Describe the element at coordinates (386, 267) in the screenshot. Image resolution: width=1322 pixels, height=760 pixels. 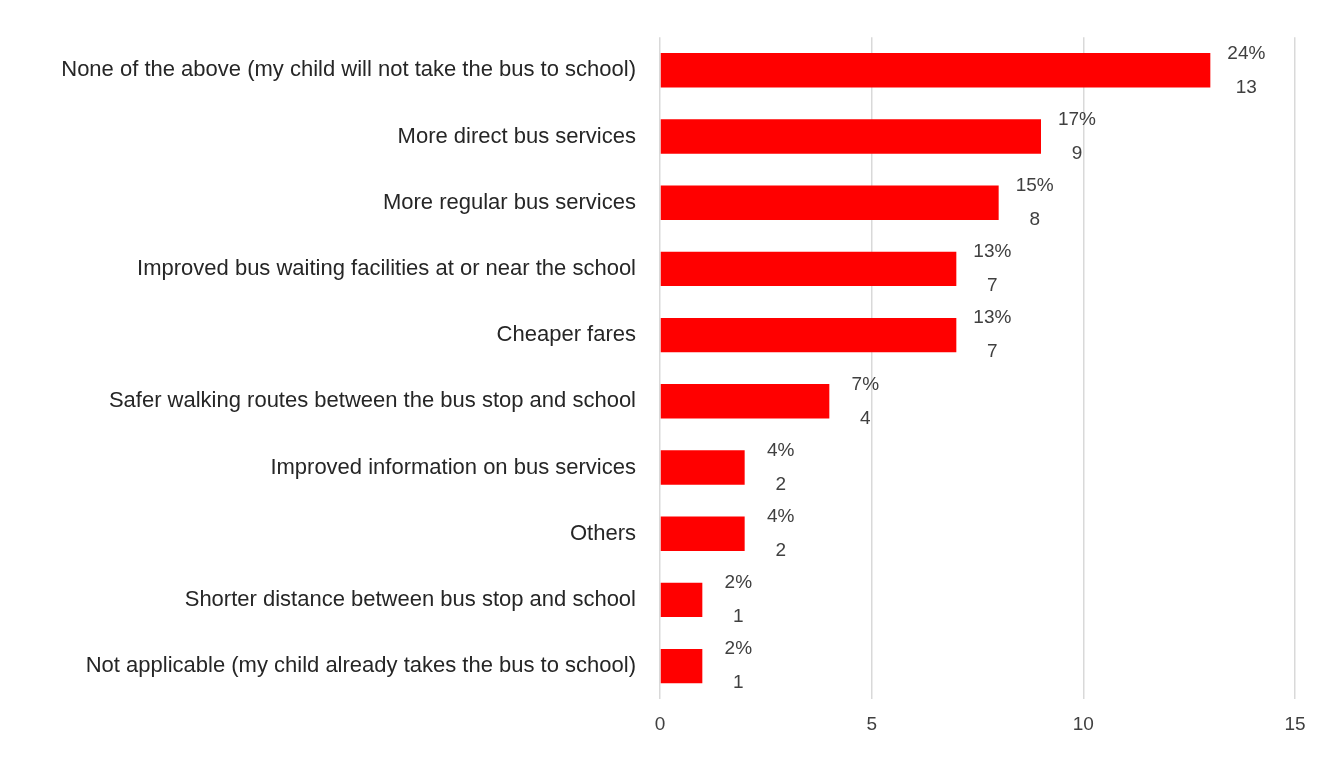
I see `y-tick-label: Improved bus waiting facilities at or near the school` at that location.